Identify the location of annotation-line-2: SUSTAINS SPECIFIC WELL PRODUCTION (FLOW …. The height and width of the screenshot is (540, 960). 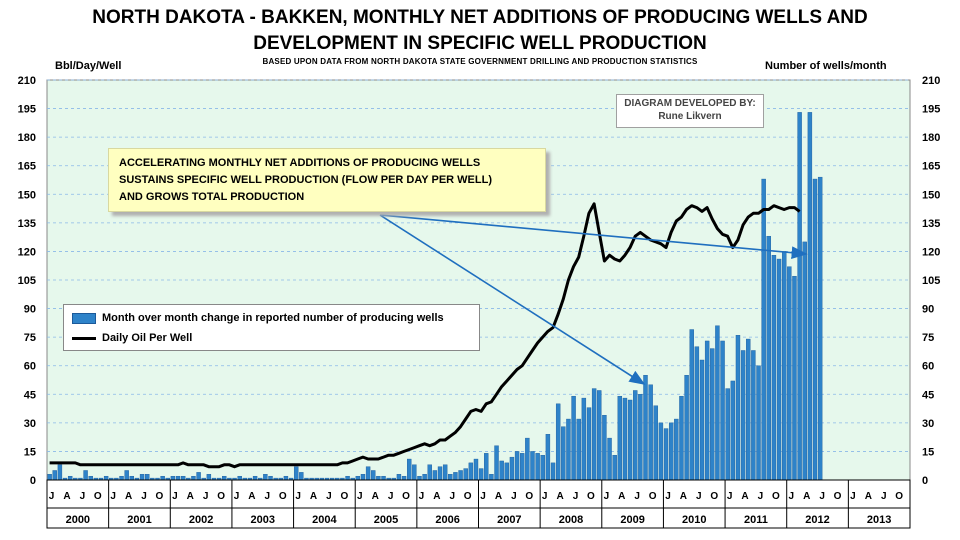
(305, 180).